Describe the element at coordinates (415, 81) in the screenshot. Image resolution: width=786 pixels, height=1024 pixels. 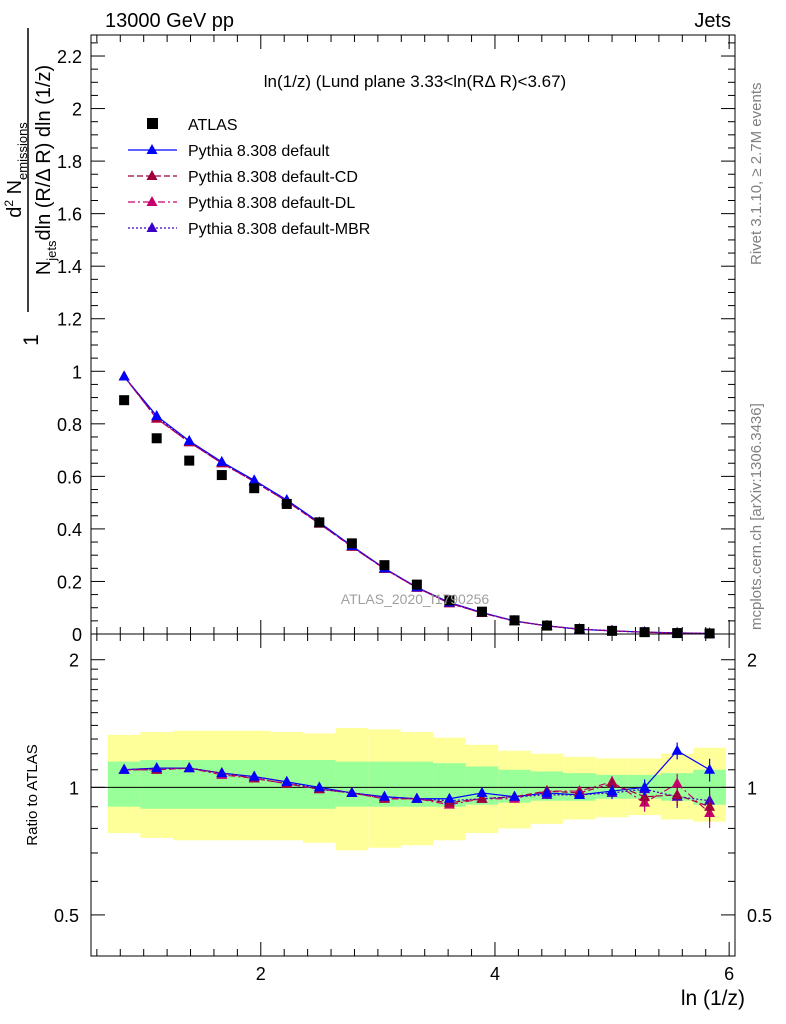
I see `chart-title: ln(1/z) (Lund plane 3.33<ln(RΔ R)<3.67)` at that location.